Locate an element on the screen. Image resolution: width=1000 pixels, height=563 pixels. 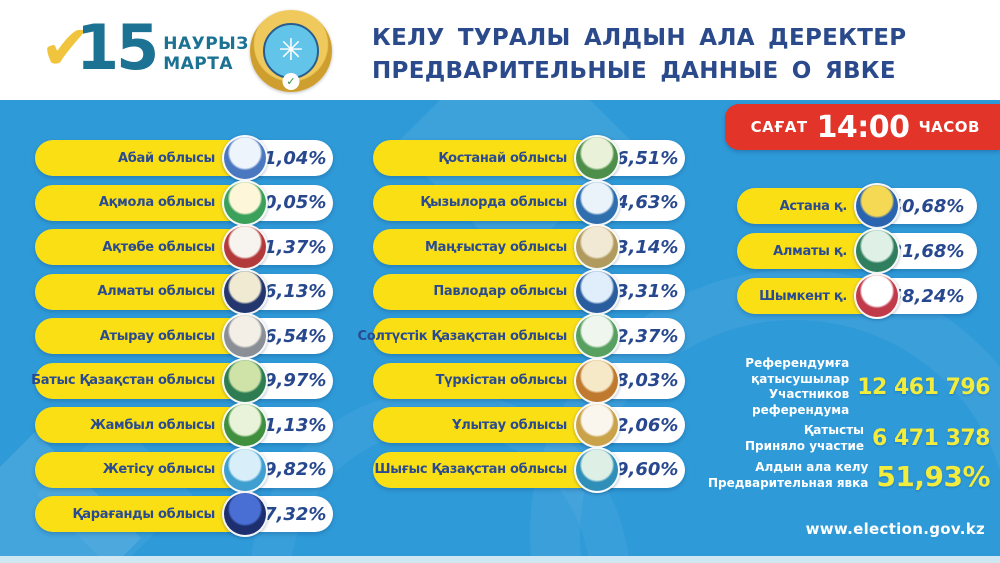
city-row: Шымкент қ. 58,24% is located at coordinates (857, 296).